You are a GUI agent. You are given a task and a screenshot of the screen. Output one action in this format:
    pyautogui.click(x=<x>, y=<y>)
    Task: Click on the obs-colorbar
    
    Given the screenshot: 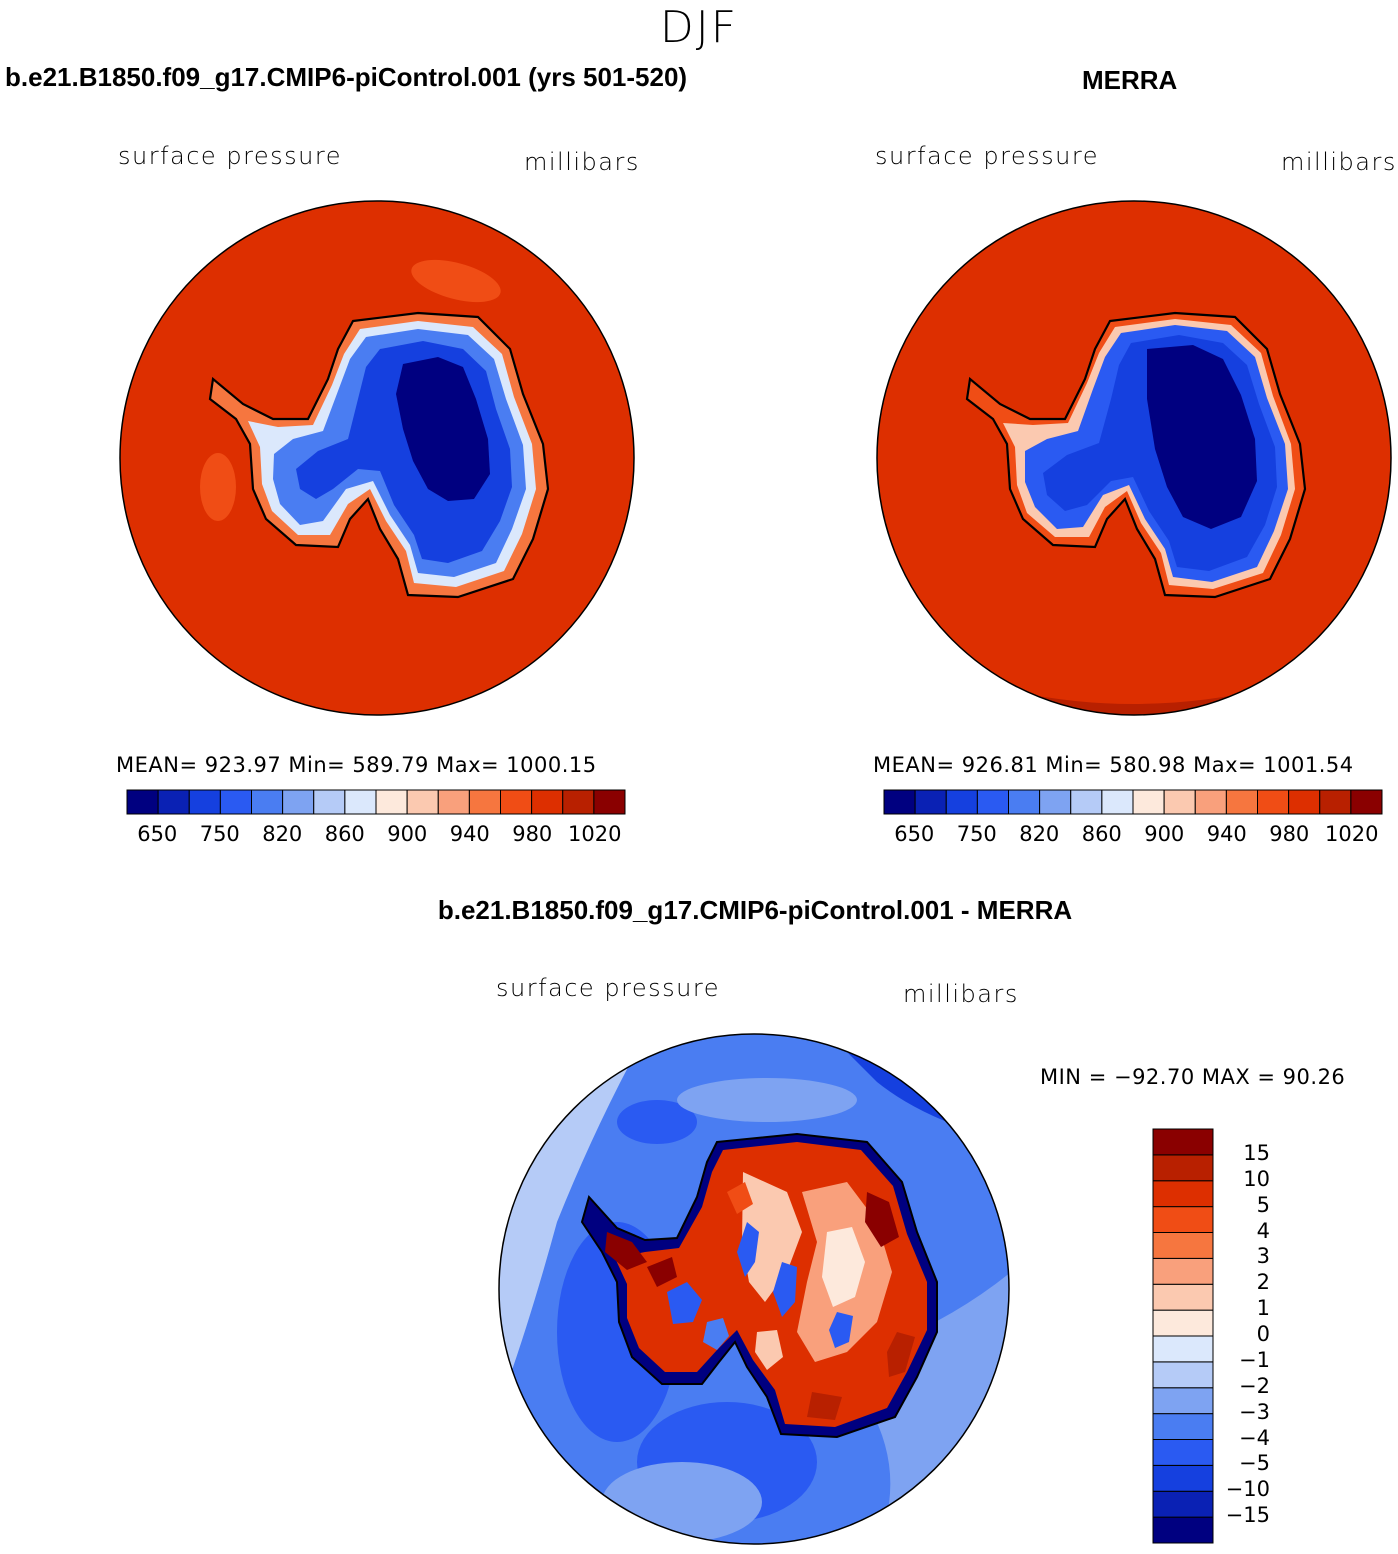 What is the action you would take?
    pyautogui.click(x=1133, y=802)
    